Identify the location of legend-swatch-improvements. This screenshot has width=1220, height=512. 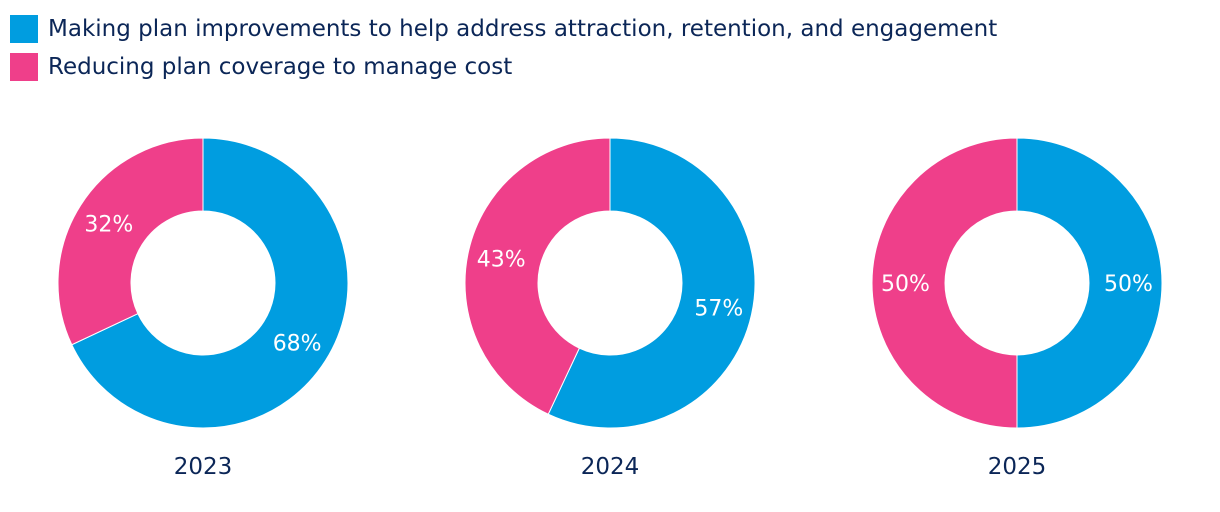
(24, 29).